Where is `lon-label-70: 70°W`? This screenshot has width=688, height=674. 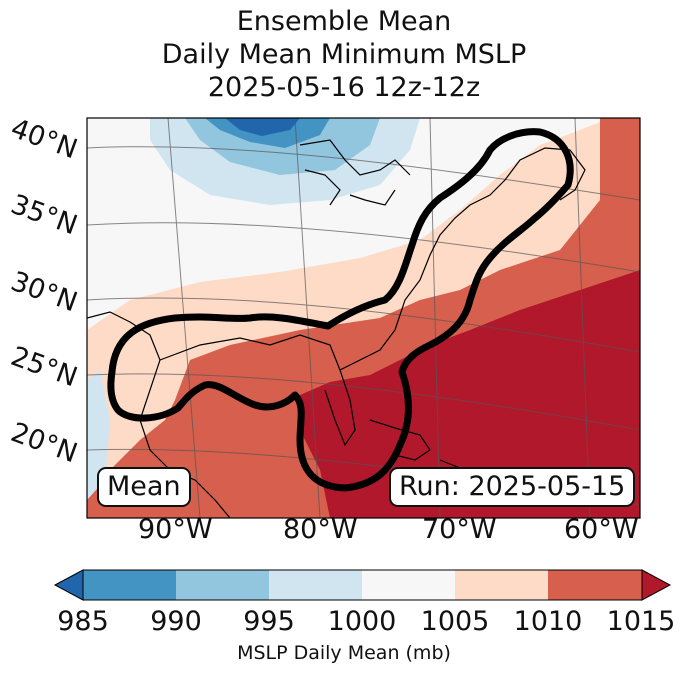 lon-label-70: 70°W is located at coordinates (459, 529).